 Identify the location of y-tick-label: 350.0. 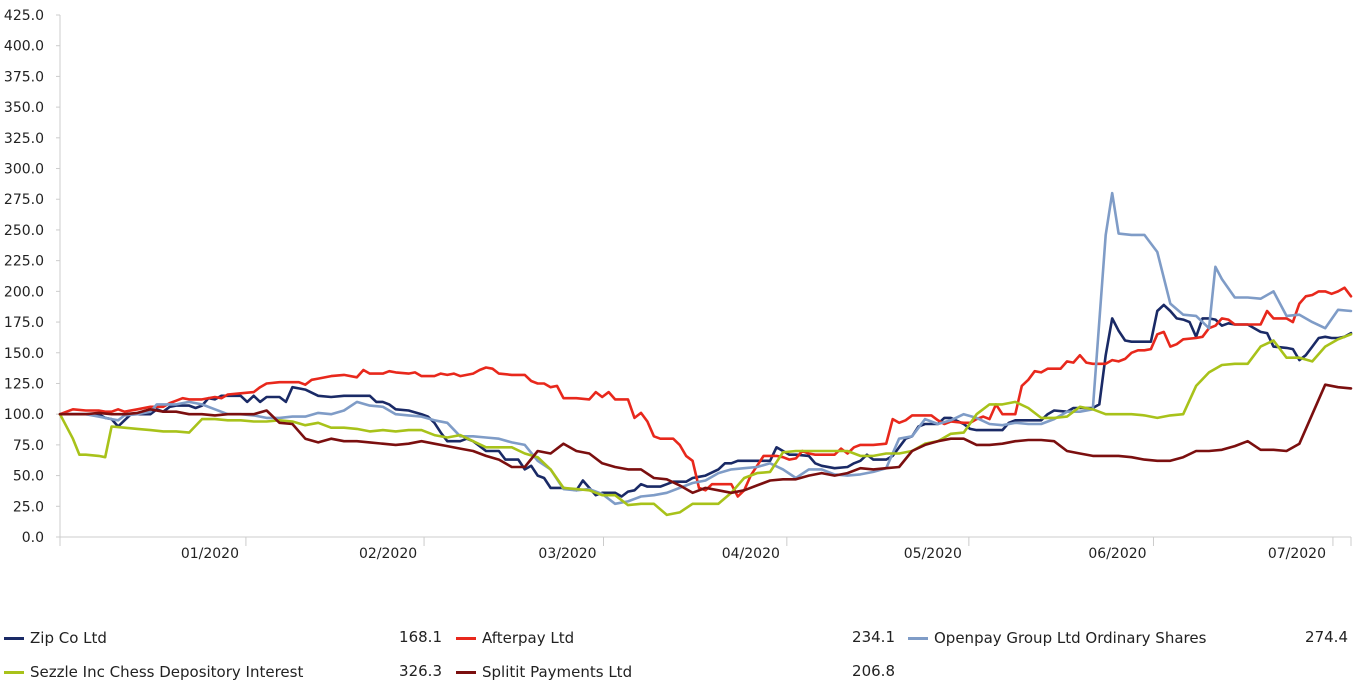
(24, 108).